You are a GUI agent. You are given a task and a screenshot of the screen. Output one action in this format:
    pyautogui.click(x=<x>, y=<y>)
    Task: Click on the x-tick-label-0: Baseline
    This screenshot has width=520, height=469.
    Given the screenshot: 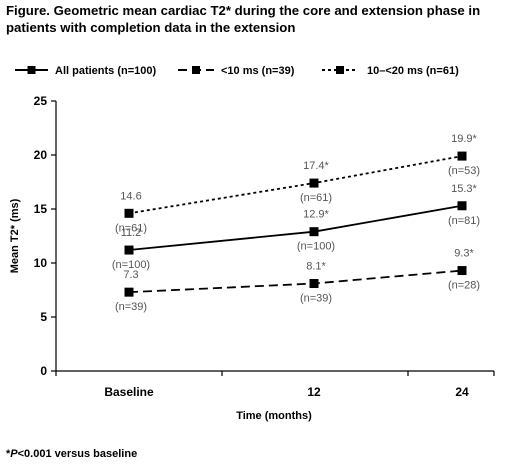 What is the action you would take?
    pyautogui.click(x=129, y=392)
    